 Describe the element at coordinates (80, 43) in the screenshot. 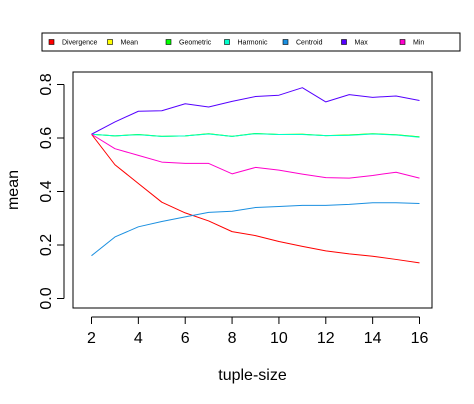

I see `legend-label: Divergence` at that location.